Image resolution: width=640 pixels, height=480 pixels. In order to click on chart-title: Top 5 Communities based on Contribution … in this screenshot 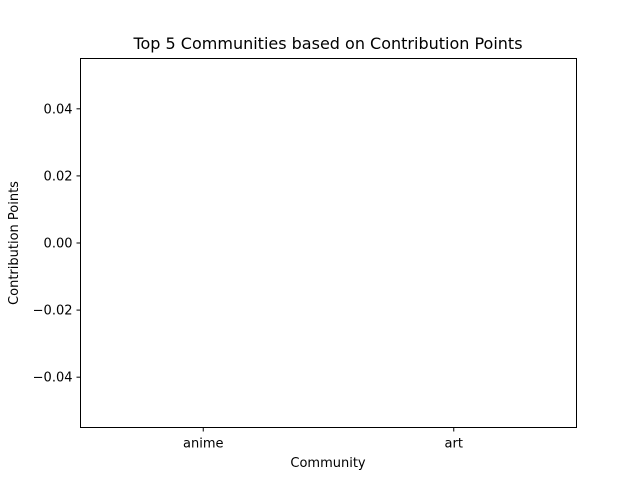, I will do `click(327, 43)`.